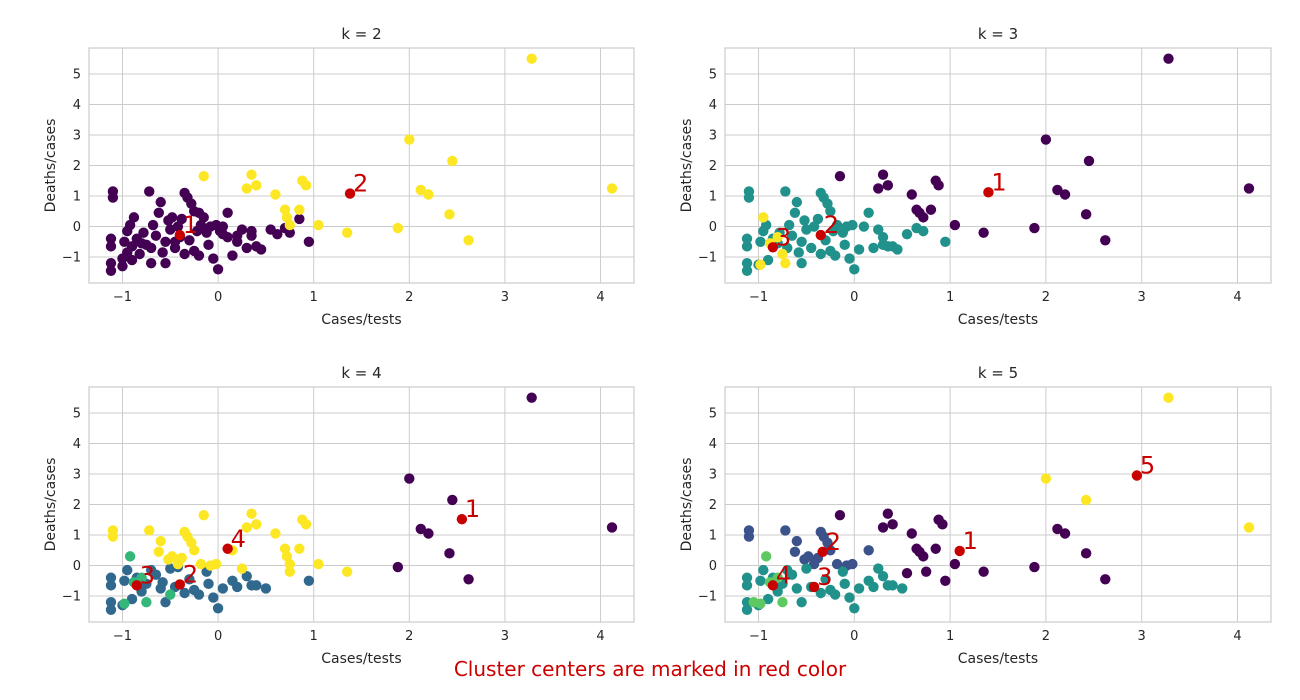  Describe the element at coordinates (713, 474) in the screenshot. I see `y-tick-label: 3` at that location.